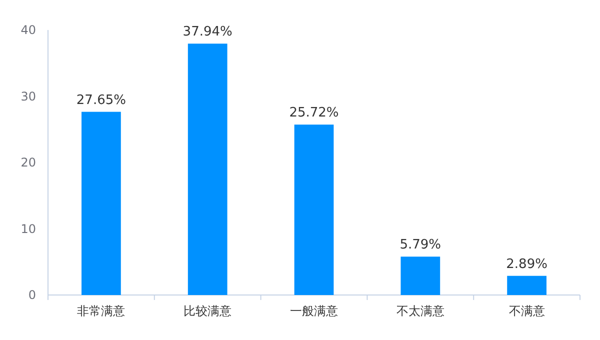 Image resolution: width=600 pixels, height=340 pixels. I want to click on x-tick-label: 比较满意, so click(208, 311).